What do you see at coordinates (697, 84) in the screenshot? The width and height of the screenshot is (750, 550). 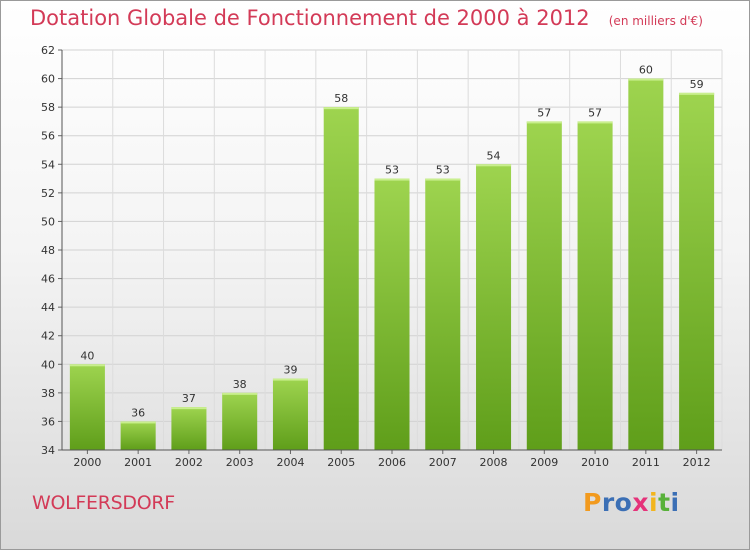 I see `bar-value-label: 59` at bounding box center [697, 84].